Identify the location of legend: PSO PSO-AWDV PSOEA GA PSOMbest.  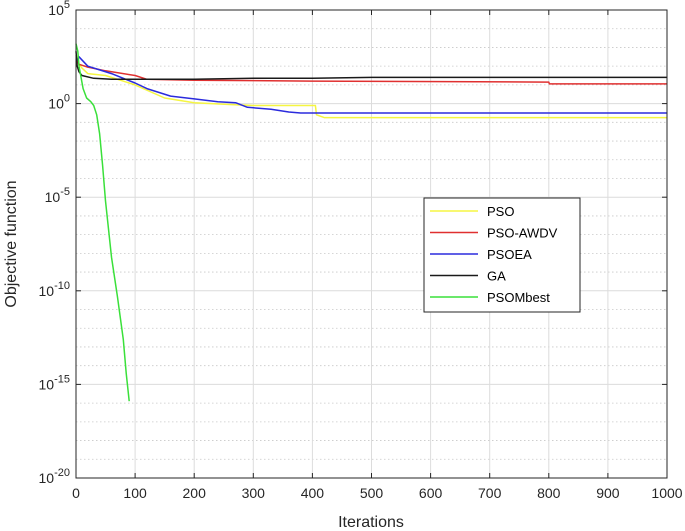
(502, 255).